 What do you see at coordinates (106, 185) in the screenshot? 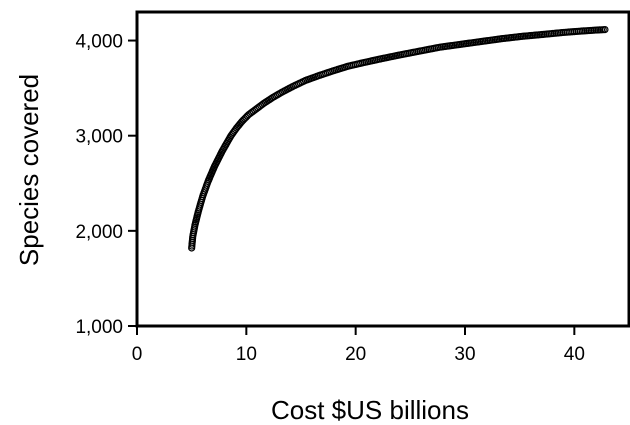
I see `y-axis: 1,000 2,000 3,000 4,000` at bounding box center [106, 185].